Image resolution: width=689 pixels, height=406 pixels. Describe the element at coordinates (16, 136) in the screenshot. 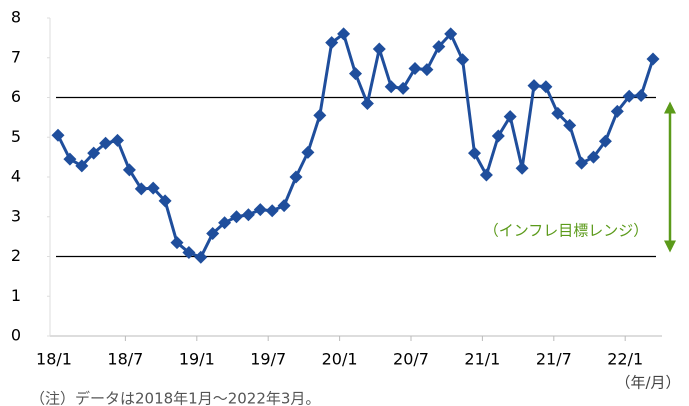

I see `y-tick-label: 5` at that location.